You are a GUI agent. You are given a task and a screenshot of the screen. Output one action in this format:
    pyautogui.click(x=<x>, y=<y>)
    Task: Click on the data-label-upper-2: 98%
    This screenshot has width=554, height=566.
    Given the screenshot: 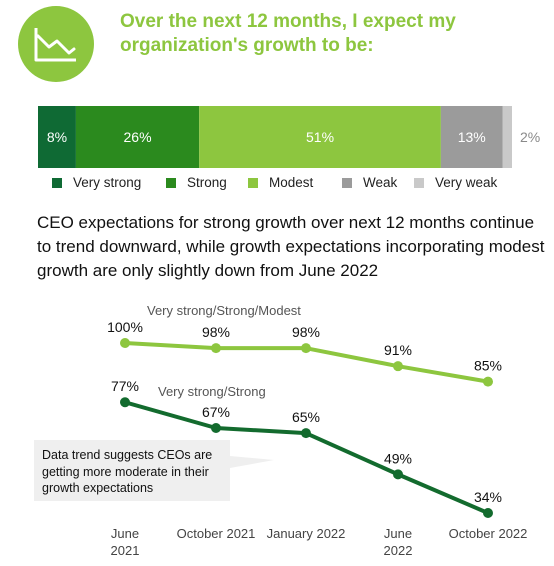 What is the action you would take?
    pyautogui.click(x=306, y=332)
    